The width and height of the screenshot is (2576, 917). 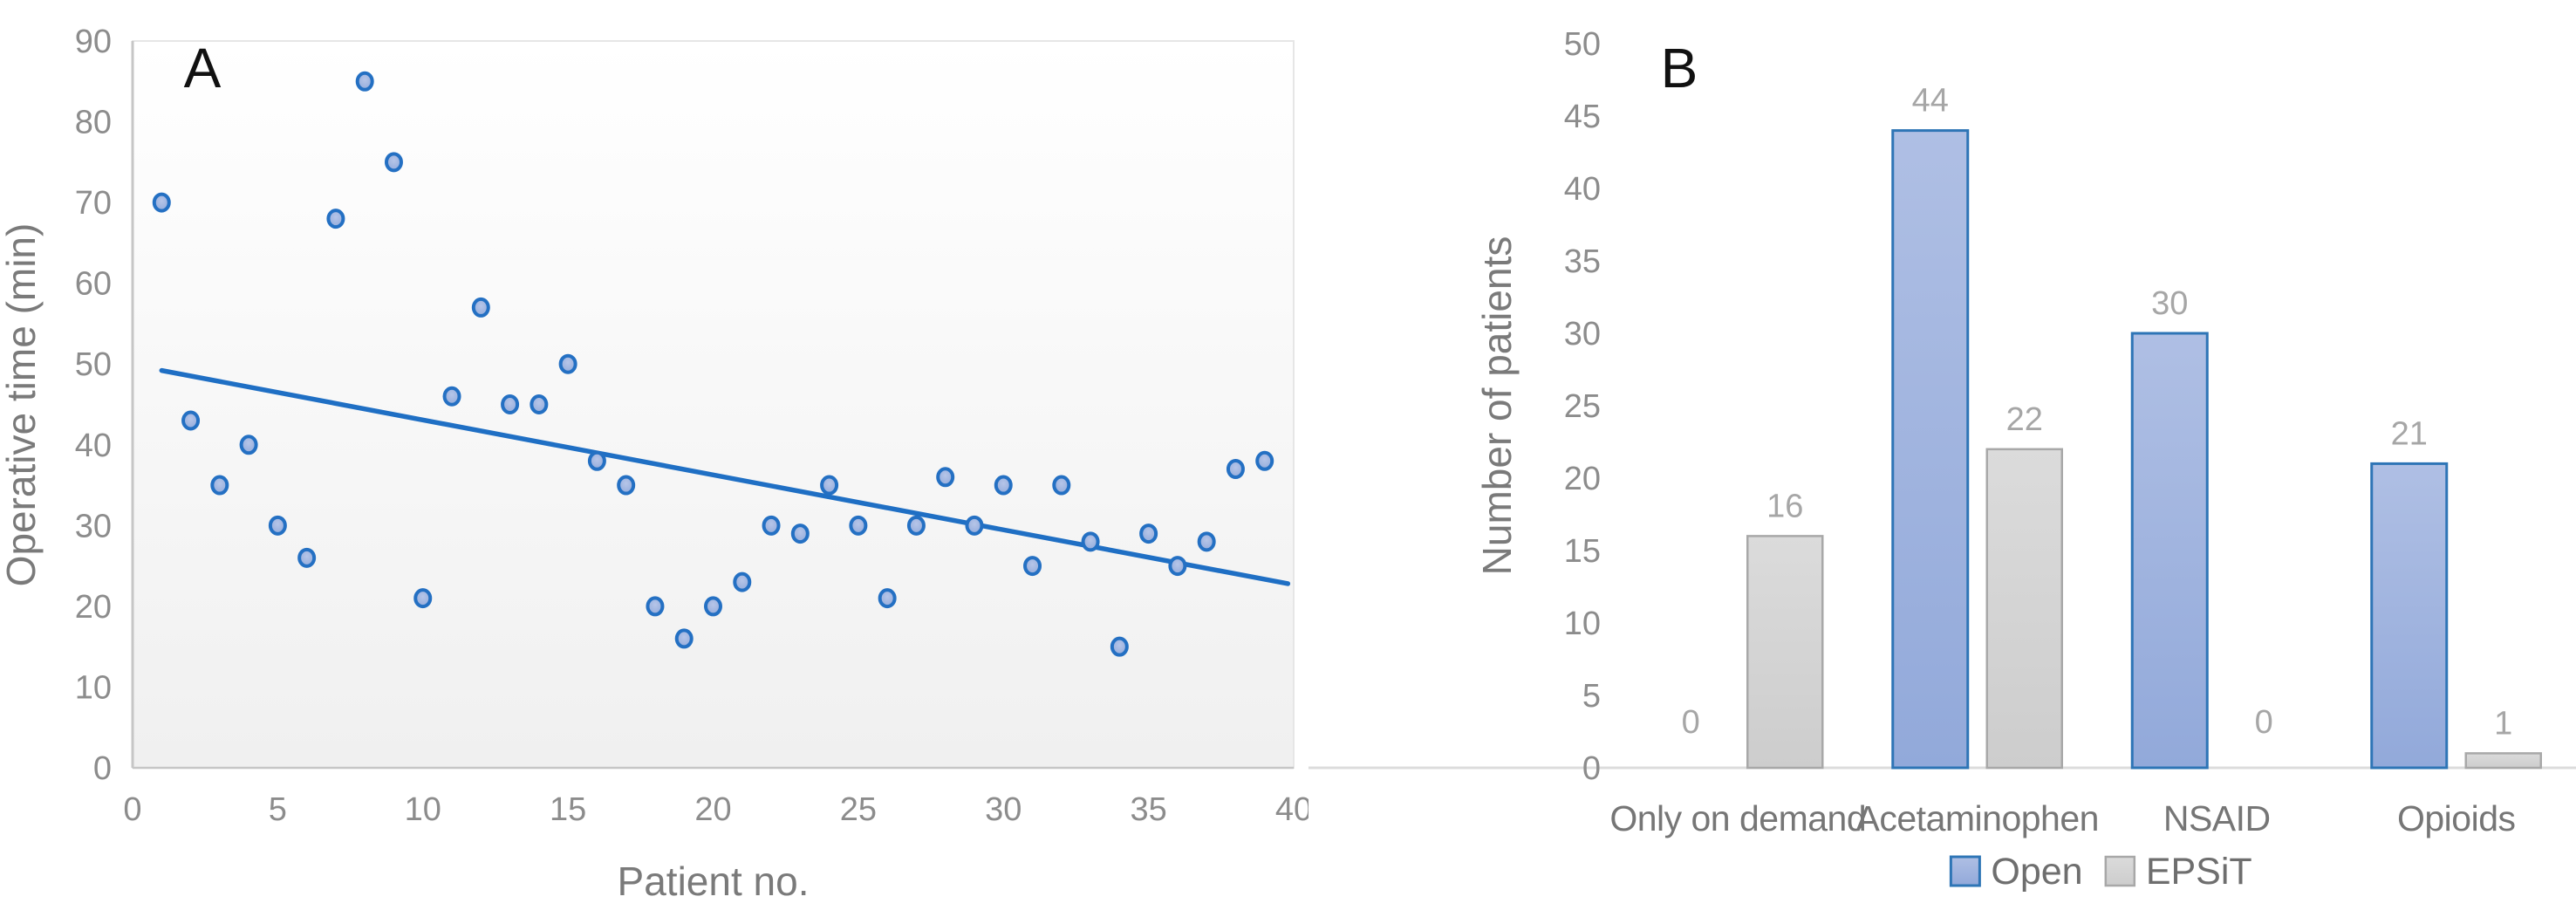 What do you see at coordinates (203, 68) in the screenshot?
I see `panel-label-a: A` at bounding box center [203, 68].